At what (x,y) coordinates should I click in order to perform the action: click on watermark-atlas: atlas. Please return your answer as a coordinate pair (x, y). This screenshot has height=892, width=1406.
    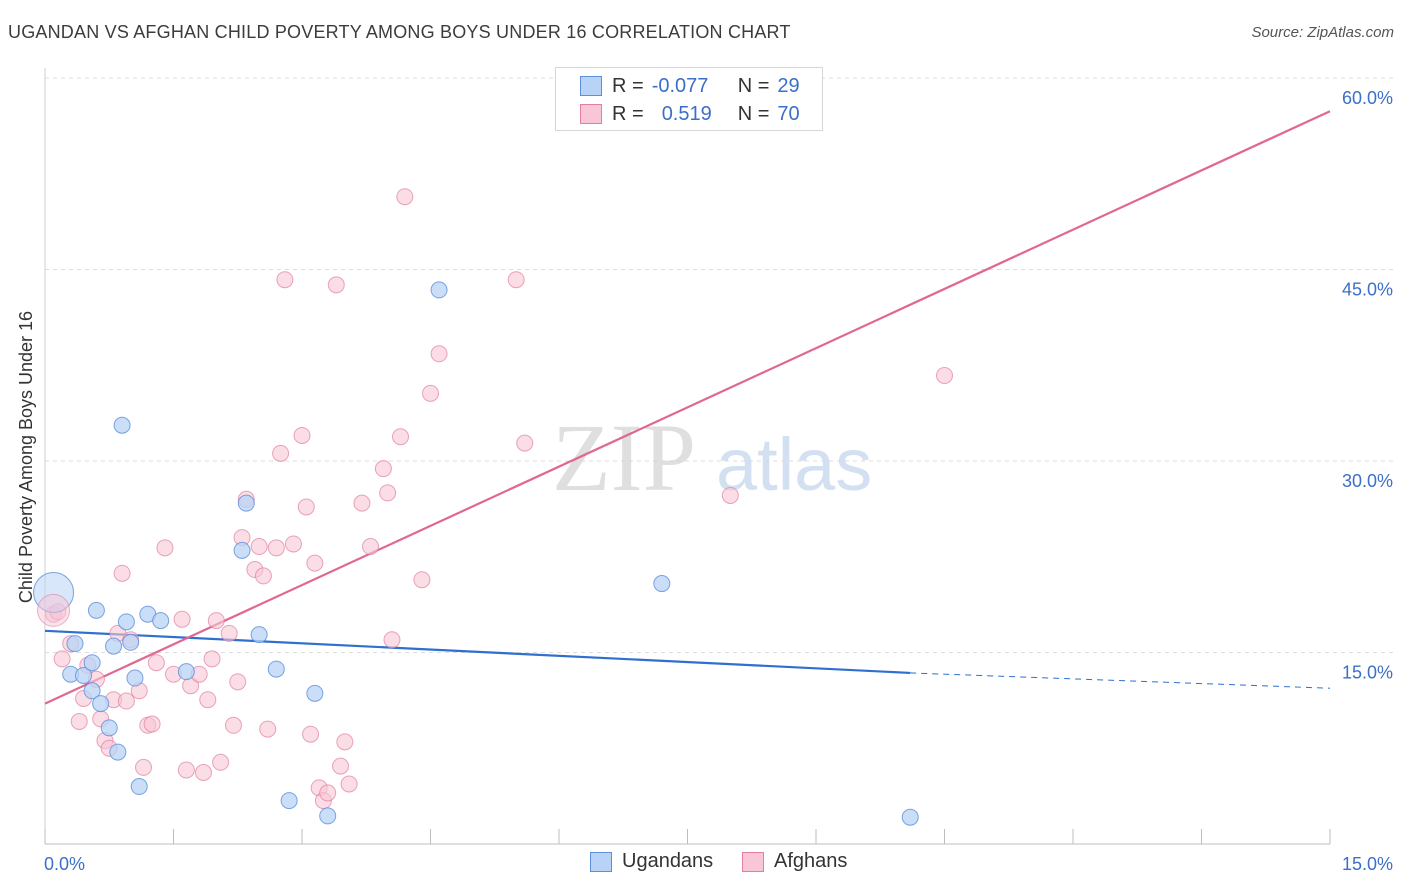
    Looking at the image, I should click on (794, 464).